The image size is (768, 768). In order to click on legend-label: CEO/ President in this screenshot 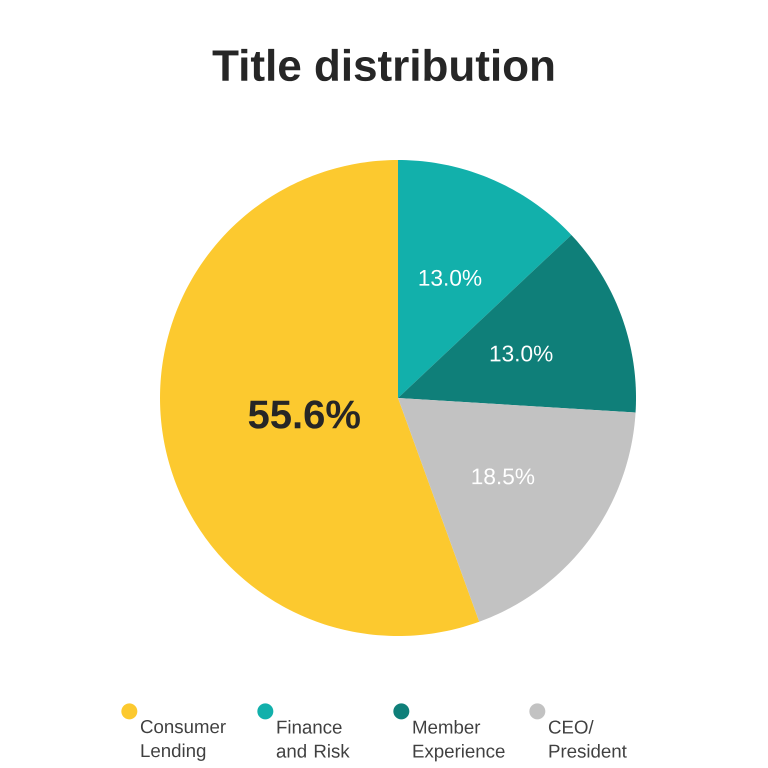, I will do `click(587, 739)`.